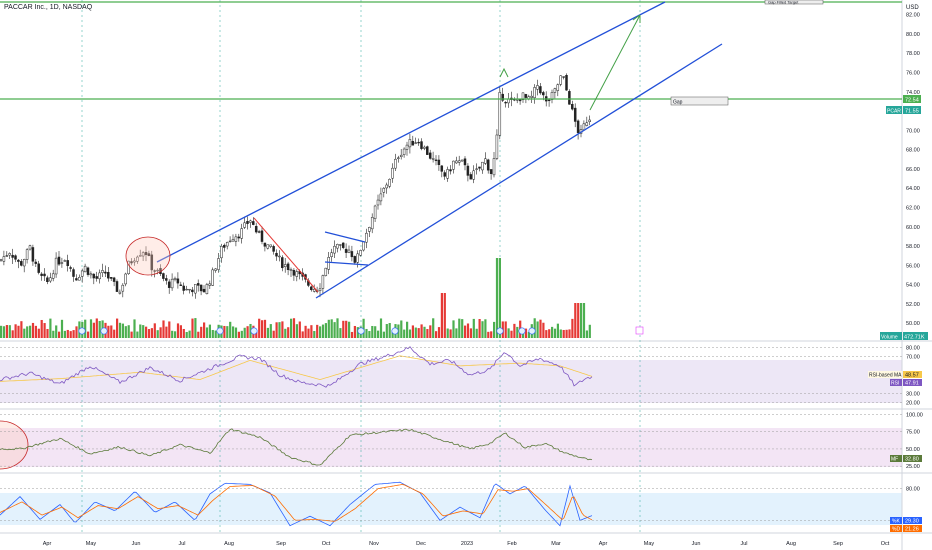 Image resolution: width=932 pixels, height=550 pixels. What do you see at coordinates (913, 305) in the screenshot?
I see `price-tick-label: 52.00` at bounding box center [913, 305].